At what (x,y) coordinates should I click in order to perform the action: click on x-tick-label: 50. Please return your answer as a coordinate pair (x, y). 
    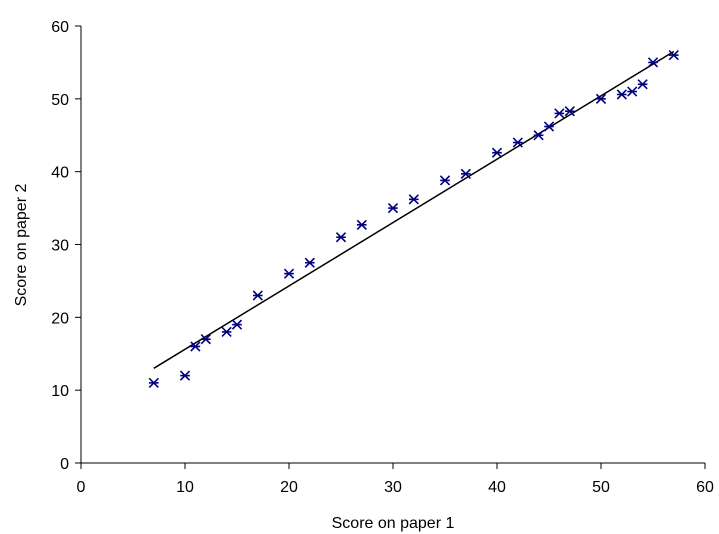
    Looking at the image, I should click on (601, 487).